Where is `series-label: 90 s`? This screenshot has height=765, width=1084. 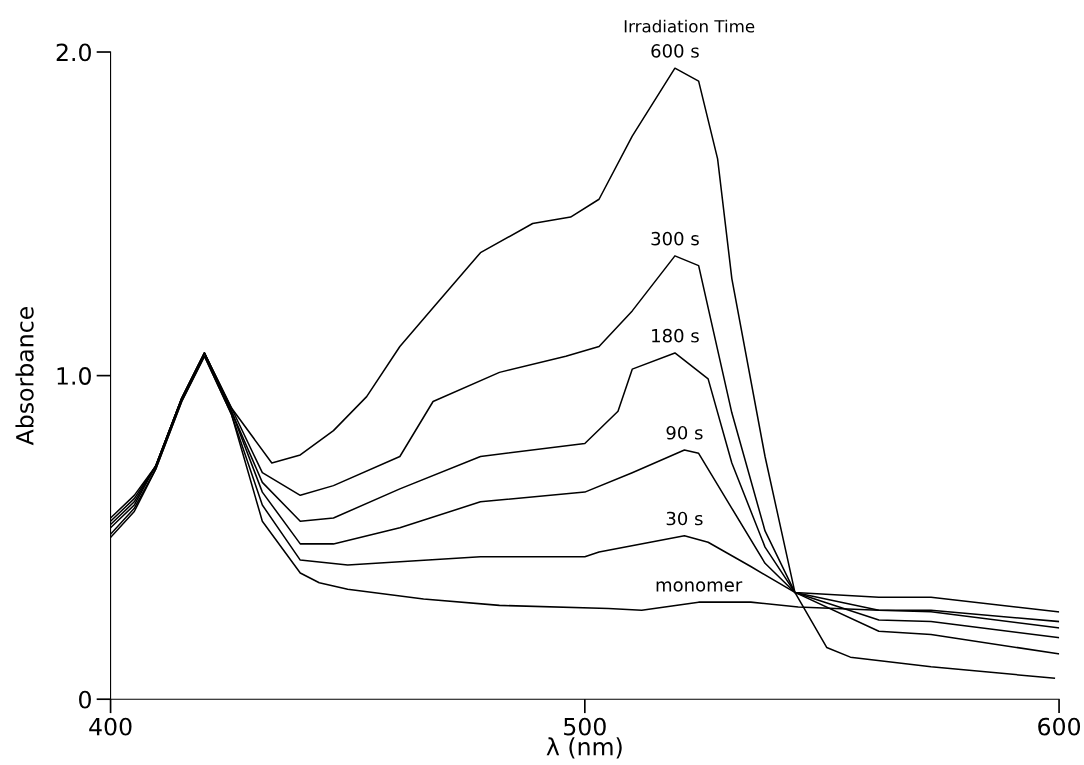 series-label: 90 s is located at coordinates (684, 432).